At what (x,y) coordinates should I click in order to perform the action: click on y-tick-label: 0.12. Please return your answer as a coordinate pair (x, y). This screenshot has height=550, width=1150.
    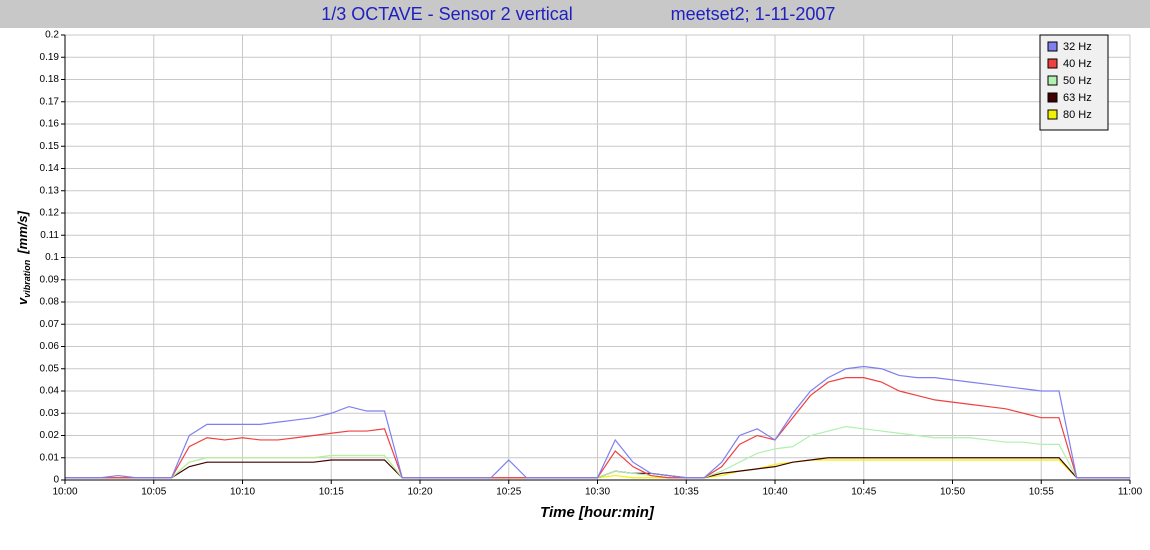
    Looking at the image, I should click on (50, 213).